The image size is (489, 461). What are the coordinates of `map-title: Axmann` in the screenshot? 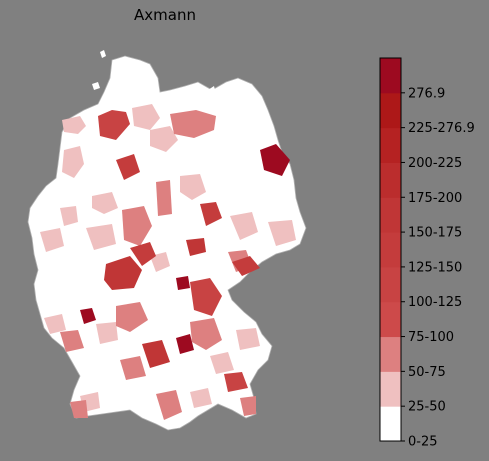 It's located at (165, 15).